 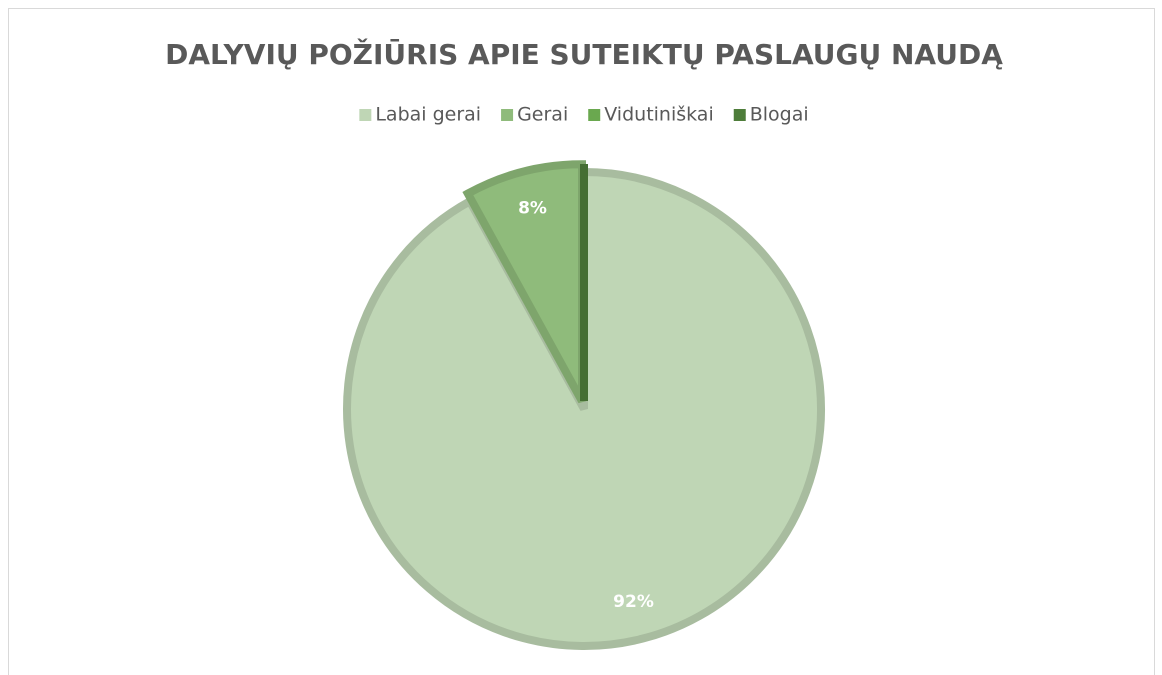 I want to click on legend-label: Labai gerai, so click(x=428, y=115).